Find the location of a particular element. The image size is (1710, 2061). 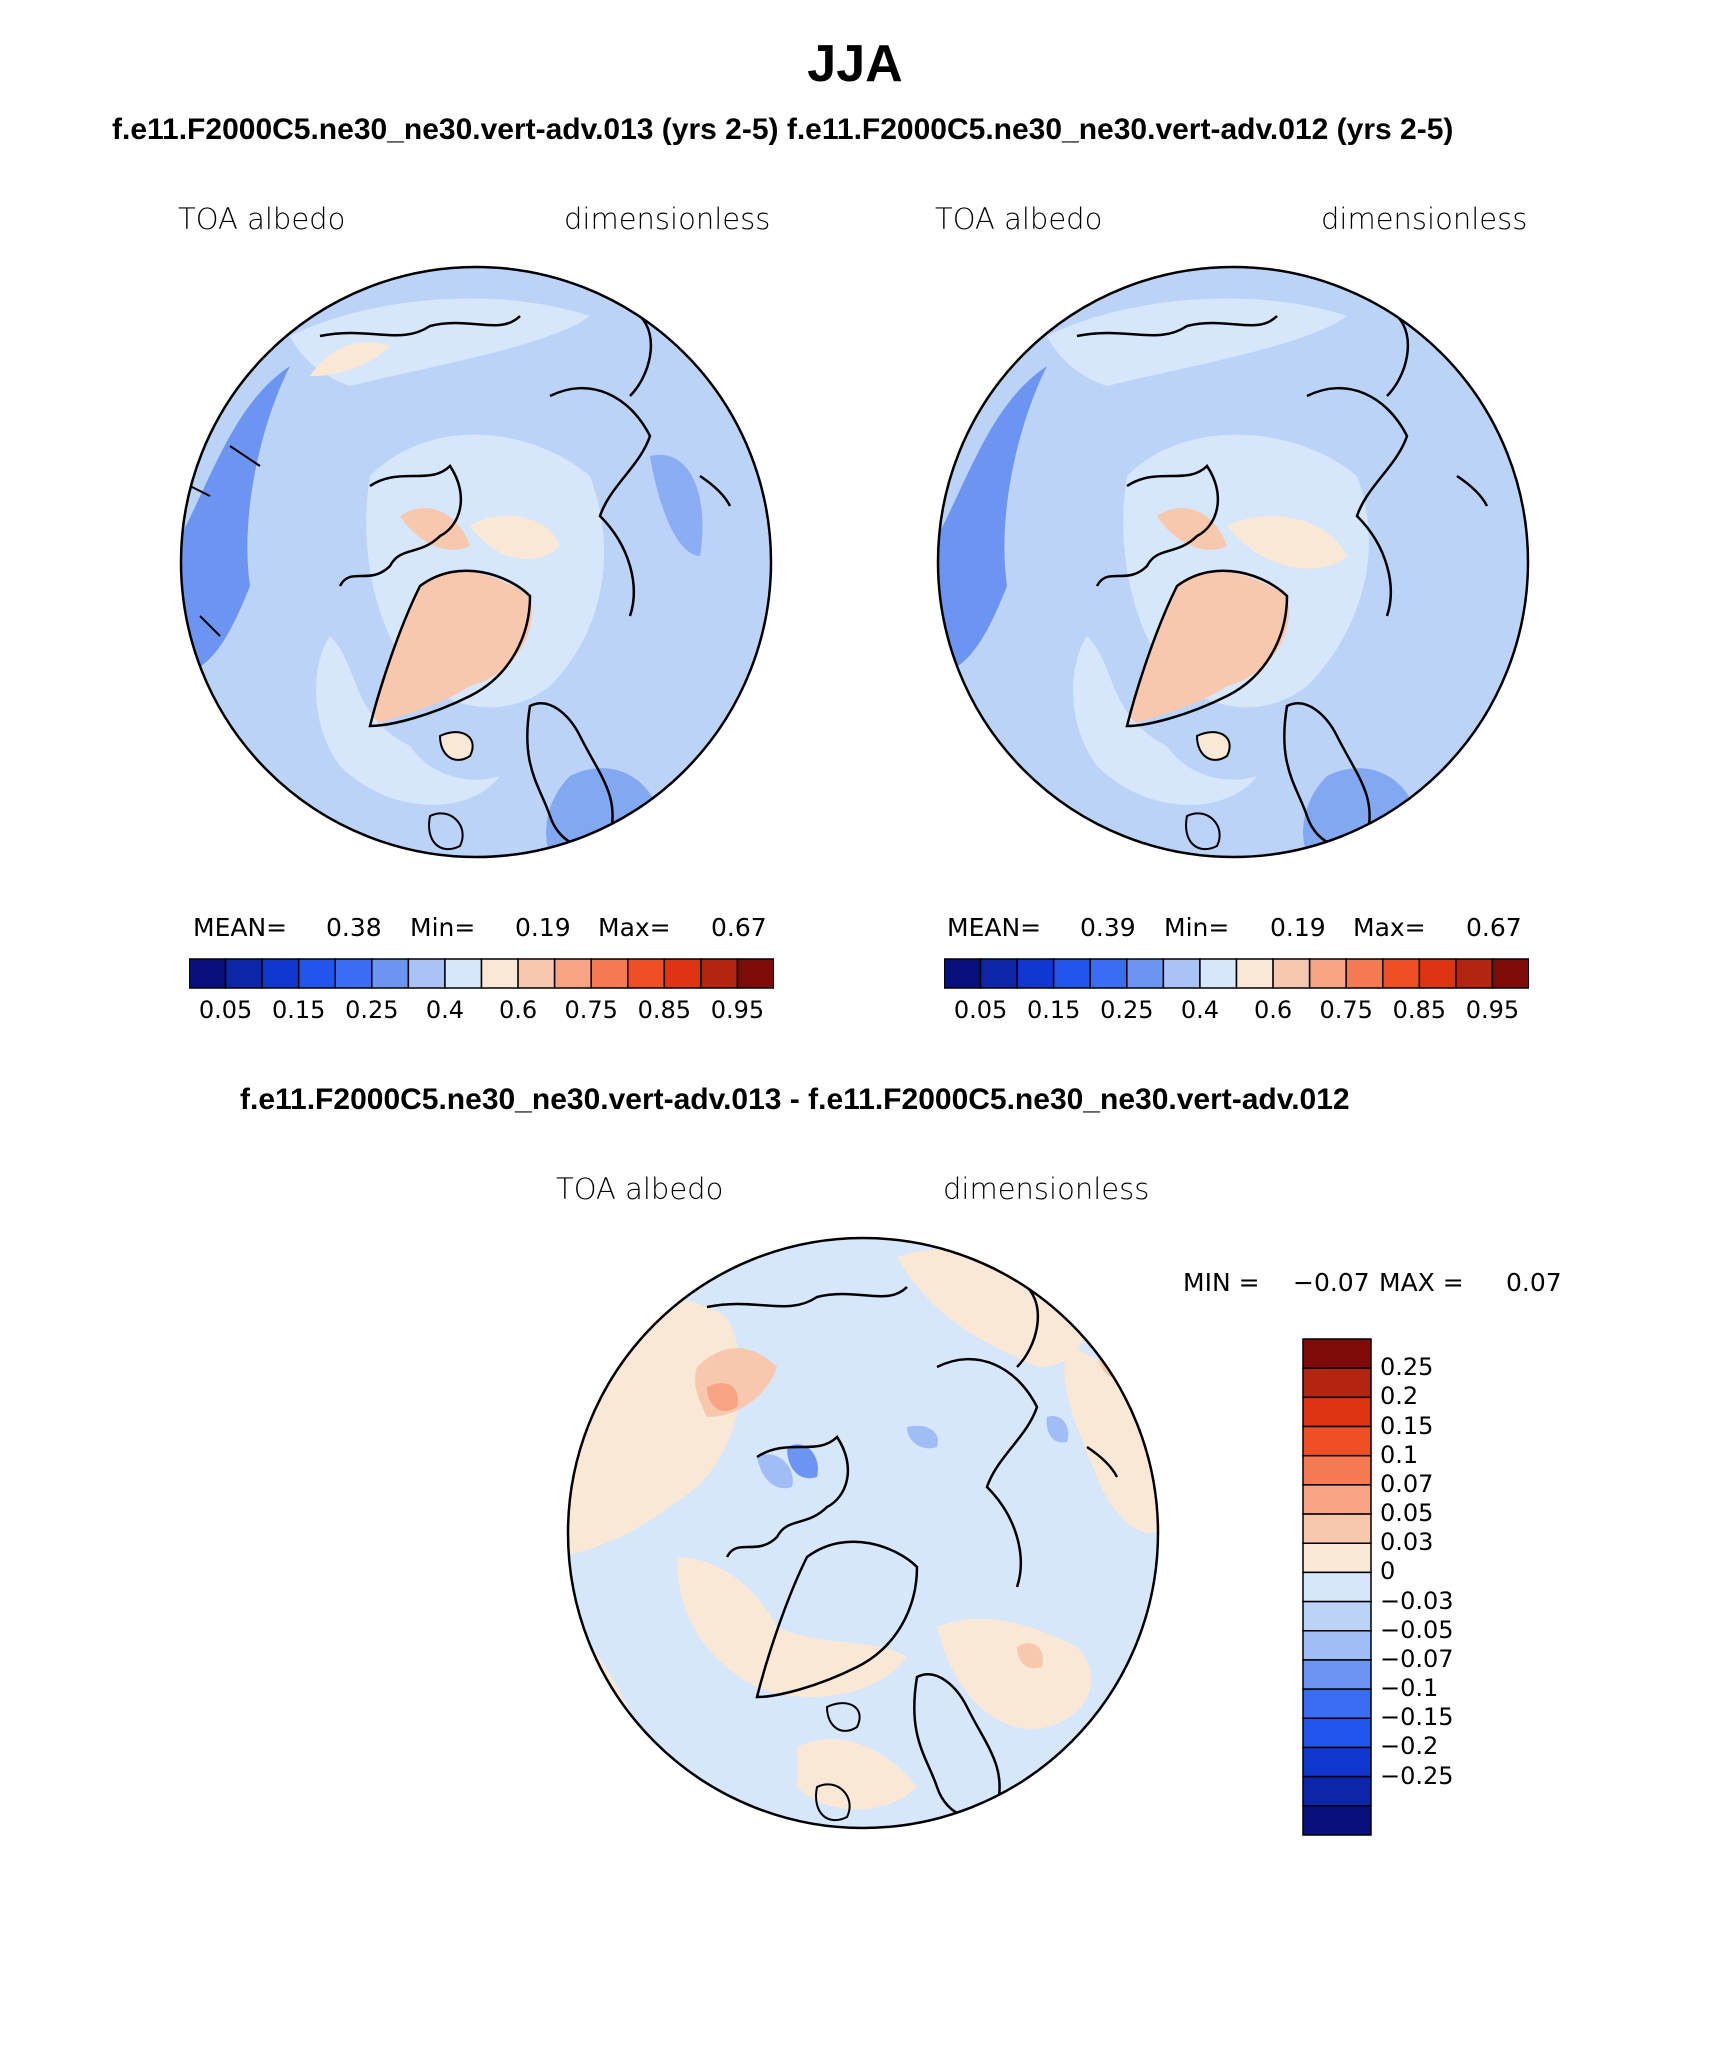

colorbar-tick-label: −0.07 is located at coordinates (1417, 1658).